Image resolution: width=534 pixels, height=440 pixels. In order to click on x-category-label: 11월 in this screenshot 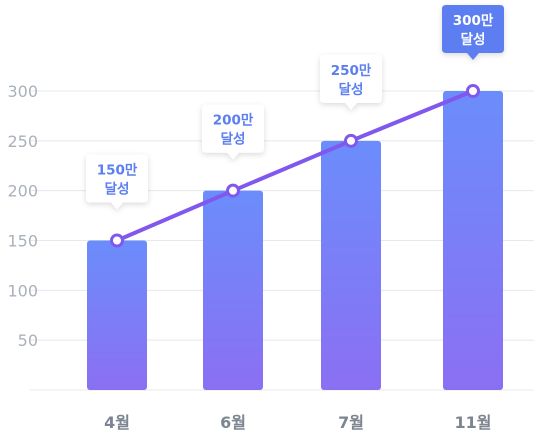, I will do `click(473, 422)`.